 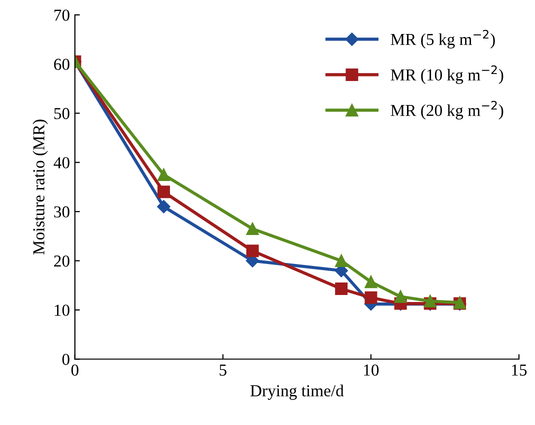 What do you see at coordinates (62, 261) in the screenshot?
I see `y-tick-label: 20` at bounding box center [62, 261].